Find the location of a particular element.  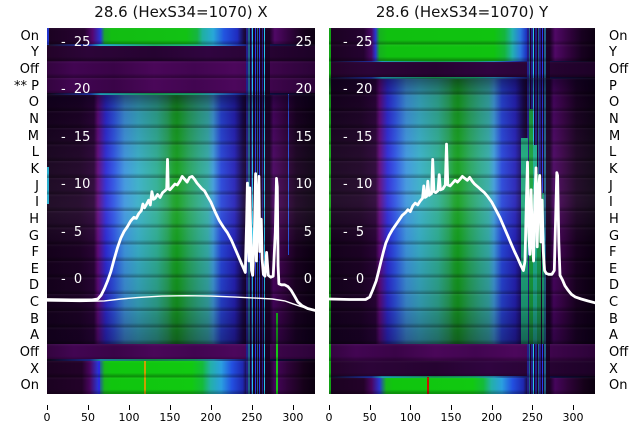

x-tick-label: 200 is located at coordinates (492, 417).